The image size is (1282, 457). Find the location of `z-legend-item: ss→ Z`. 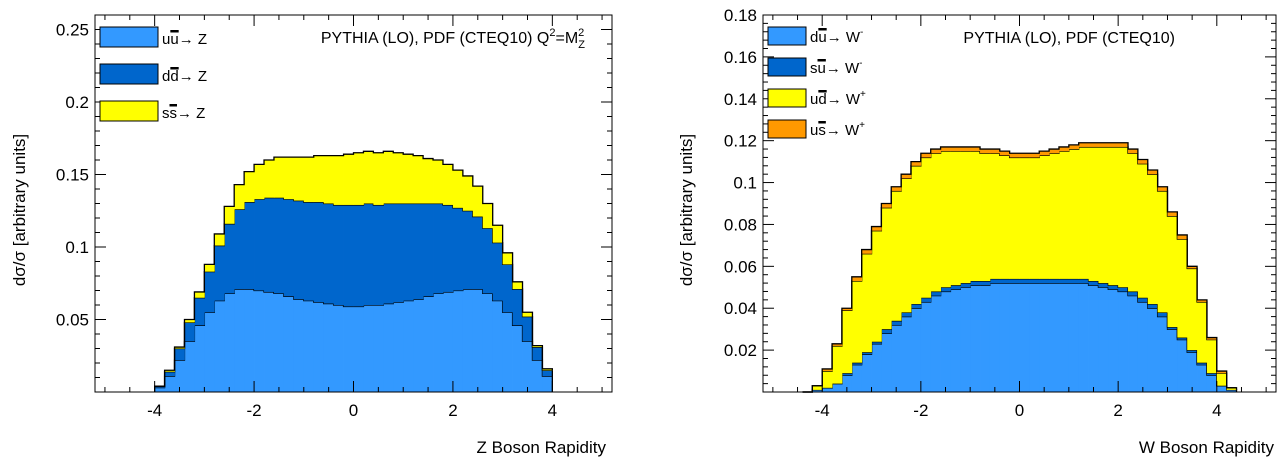

z-legend-item: ss→ Z is located at coordinates (152, 111).